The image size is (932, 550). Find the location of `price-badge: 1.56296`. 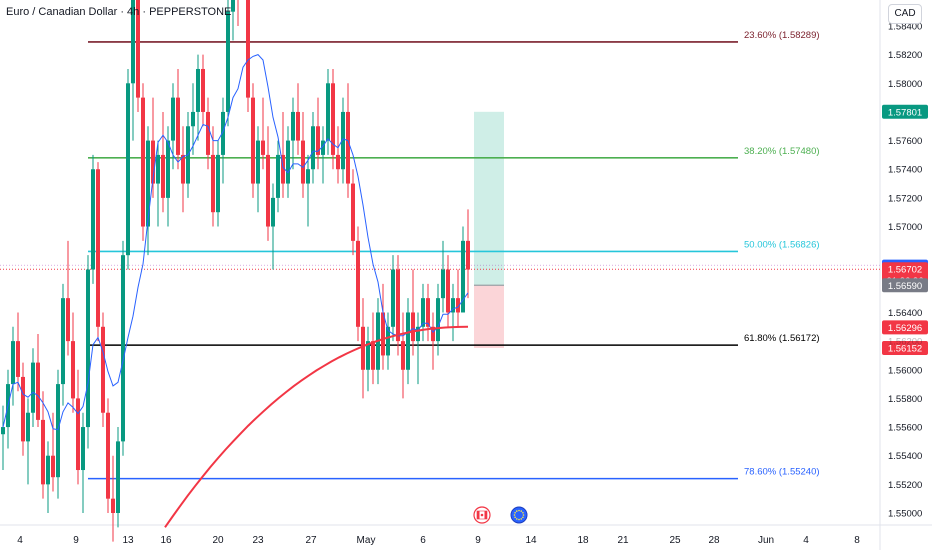

price-badge: 1.56296 is located at coordinates (905, 327).